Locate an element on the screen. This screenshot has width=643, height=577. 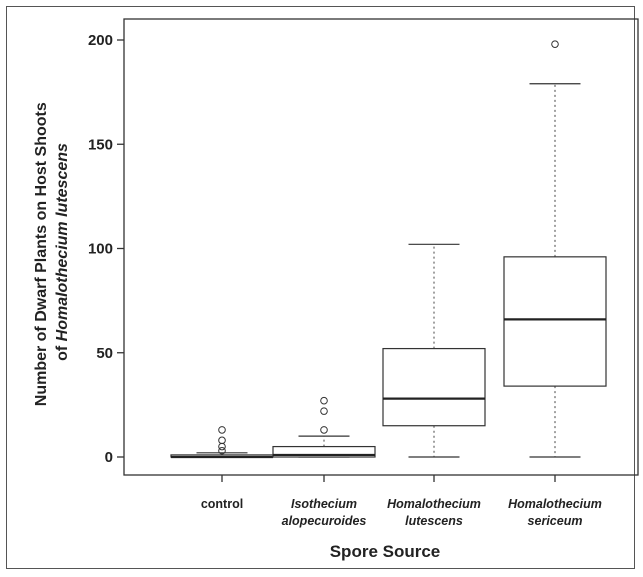
y-axis-label-line2: of Homalothecium lutescens is located at coordinates (62, 252).